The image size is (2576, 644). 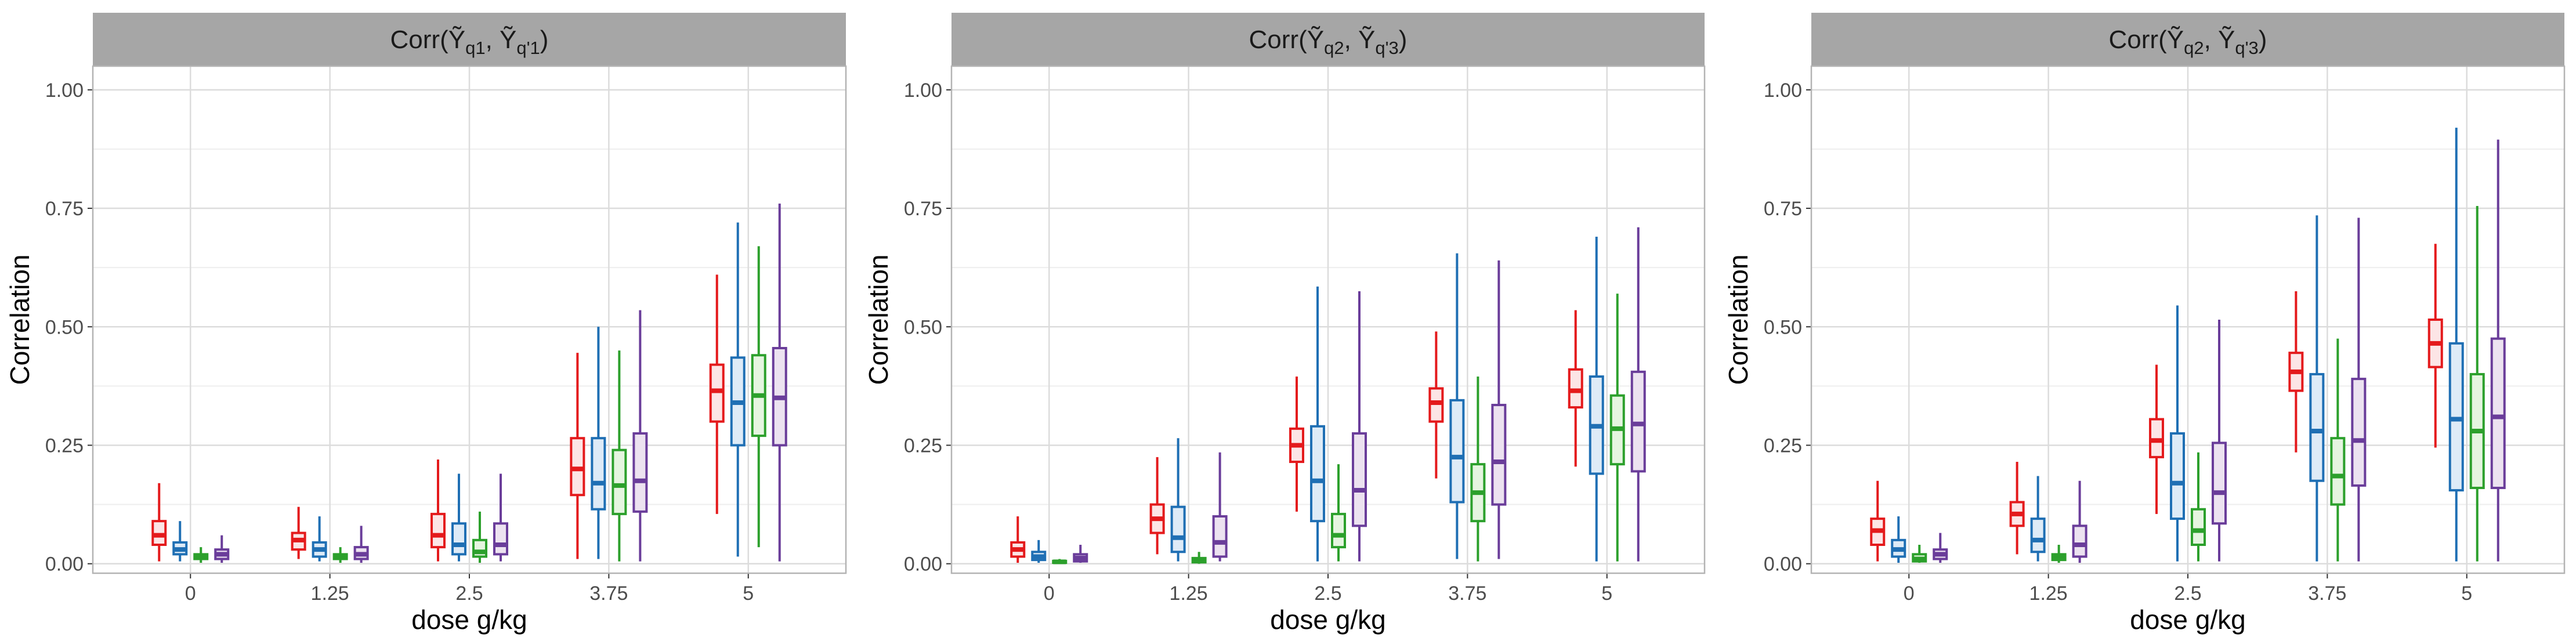 I want to click on box-3.75-series-2, so click(x=1457, y=406).